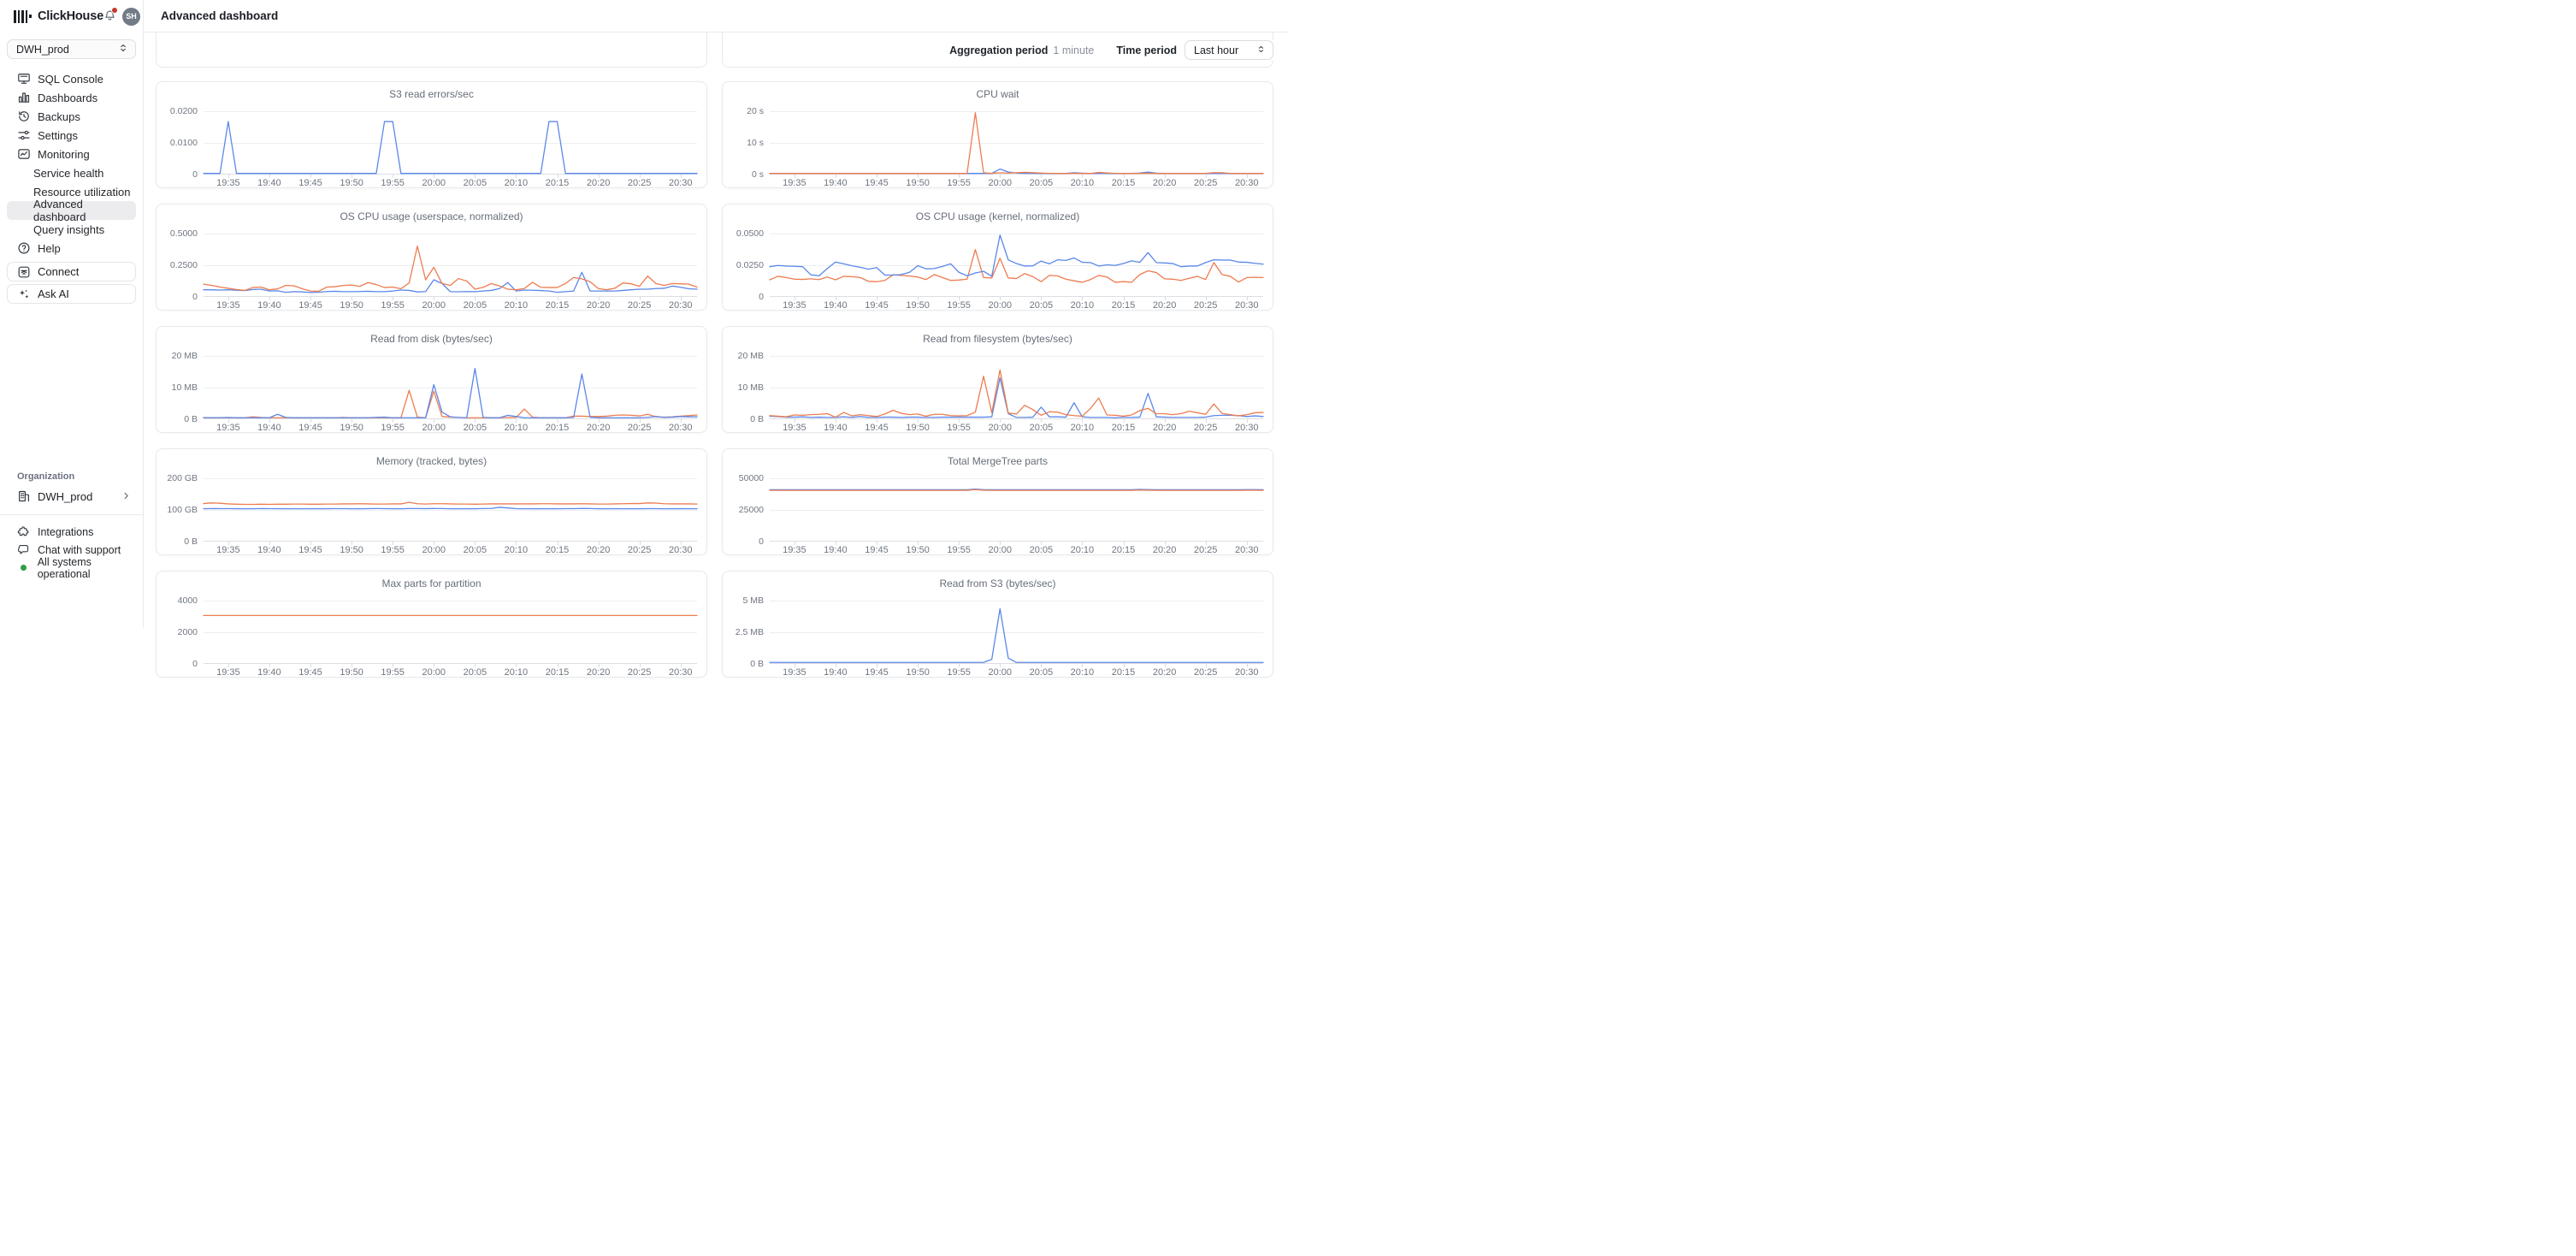 The image size is (2576, 1256). I want to click on y-axis-tick-label: 0.2500, so click(183, 265).